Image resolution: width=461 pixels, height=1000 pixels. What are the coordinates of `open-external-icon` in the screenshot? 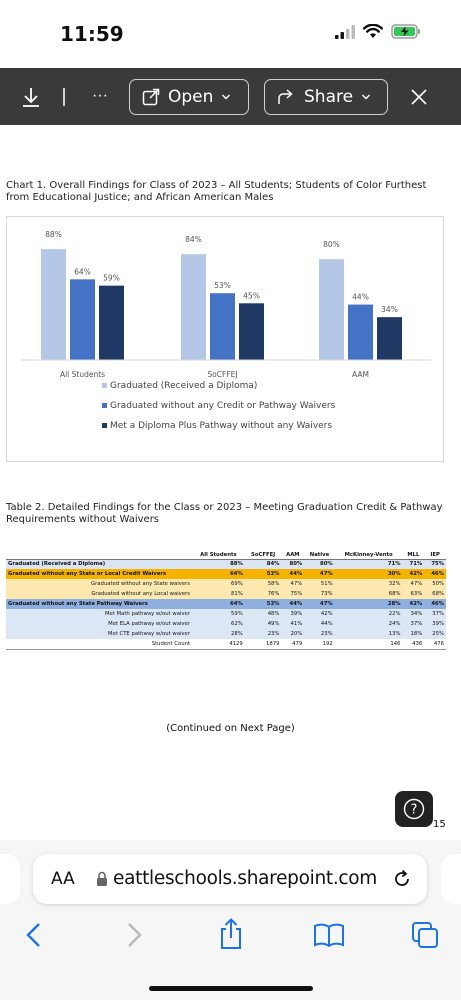 It's located at (151, 97).